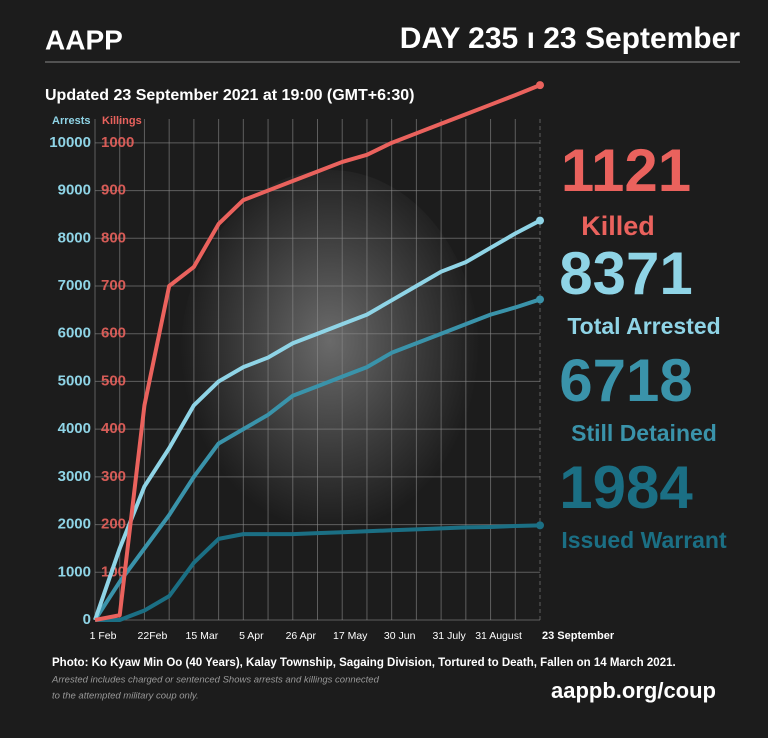  What do you see at coordinates (117, 142) in the screenshot?
I see `y2-tick-label: 1000` at bounding box center [117, 142].